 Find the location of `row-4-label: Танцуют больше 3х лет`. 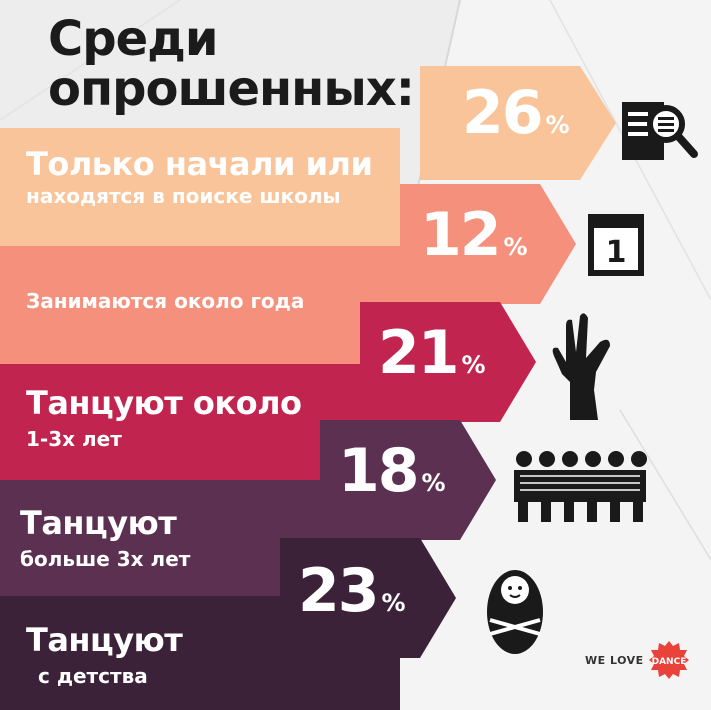

row-4-label: Танцуют больше 3х лет is located at coordinates (105, 537).